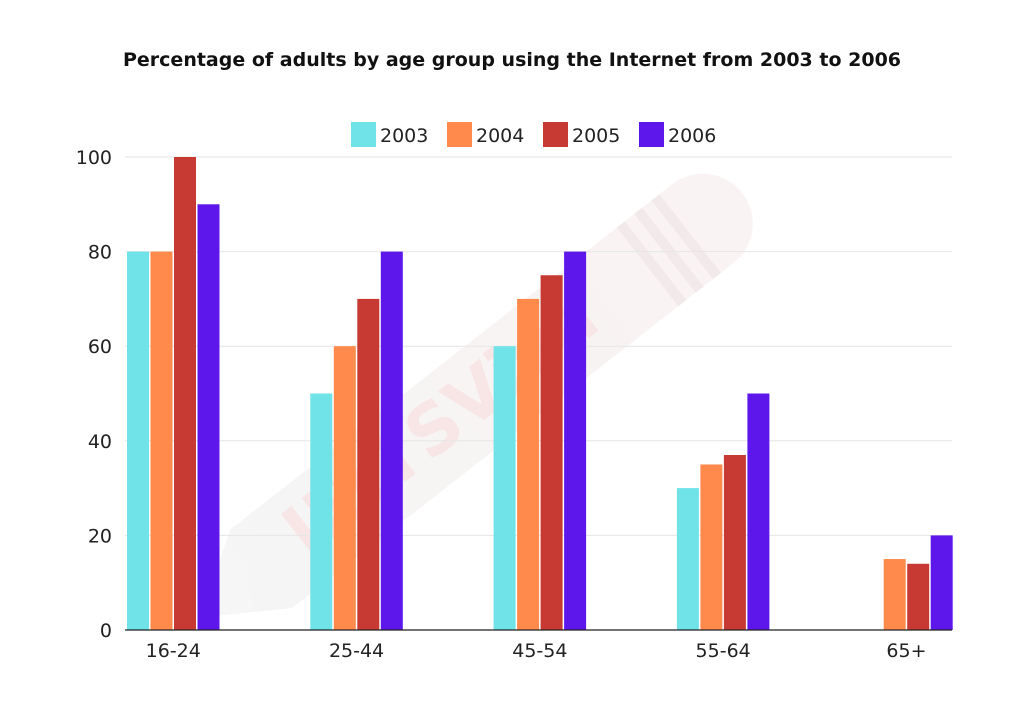 The width and height of the screenshot is (1024, 720). Describe the element at coordinates (918, 596) in the screenshot. I see `bar-2005-65+` at that location.